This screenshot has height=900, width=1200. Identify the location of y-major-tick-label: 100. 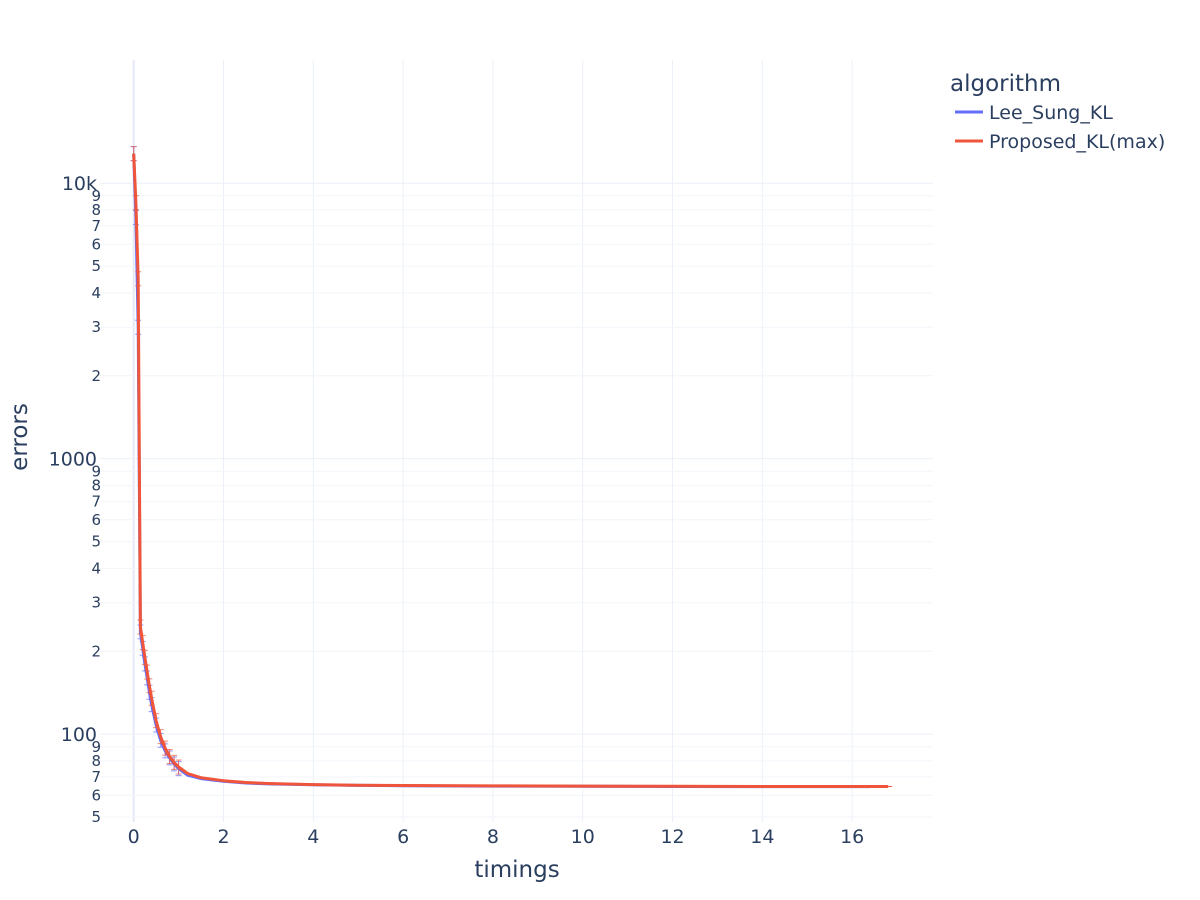
(79, 735).